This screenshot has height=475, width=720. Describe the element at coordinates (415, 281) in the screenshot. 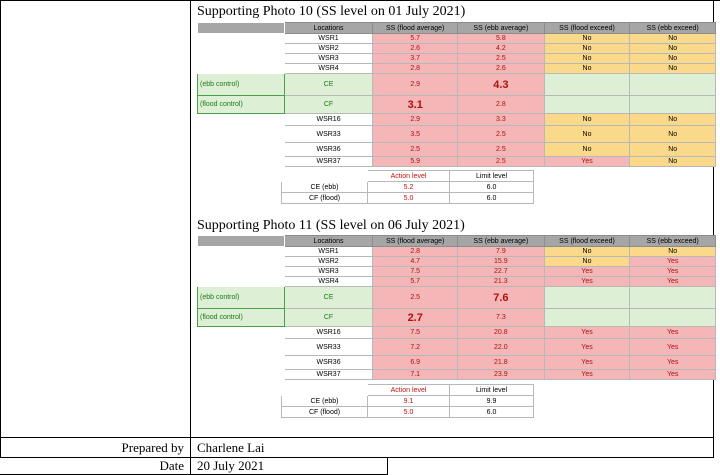

I see `flood-average-cell: 5.7` at that location.